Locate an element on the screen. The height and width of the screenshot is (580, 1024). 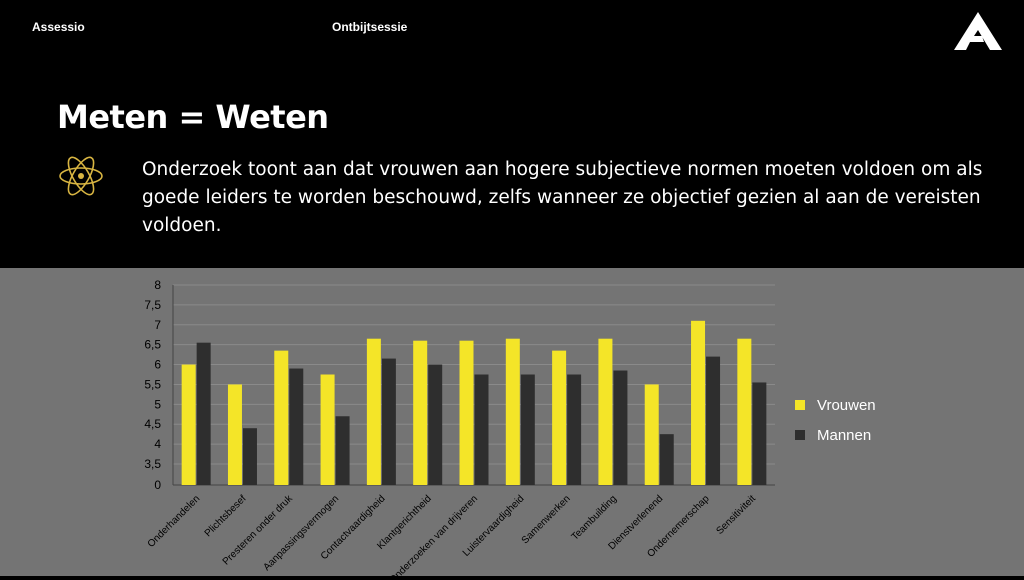
y-tick-label: 5,5 is located at coordinates (152, 384).